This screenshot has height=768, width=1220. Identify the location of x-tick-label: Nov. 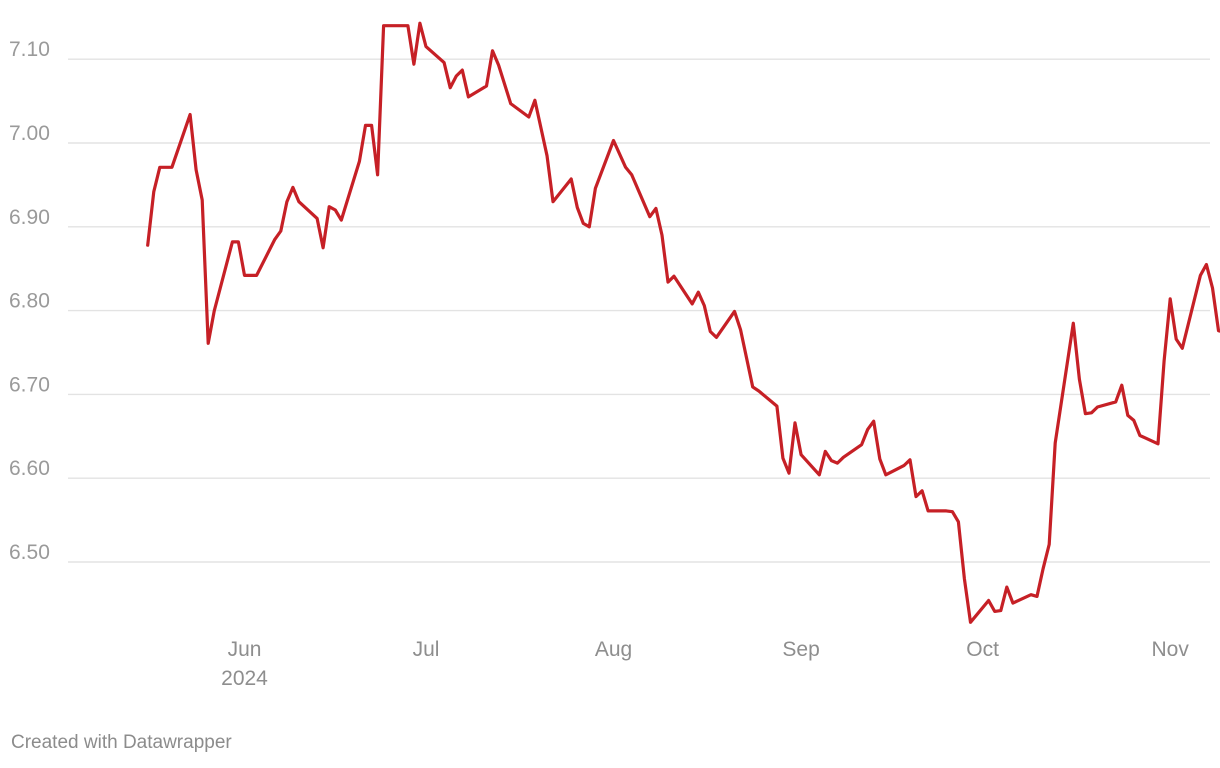
(1170, 649).